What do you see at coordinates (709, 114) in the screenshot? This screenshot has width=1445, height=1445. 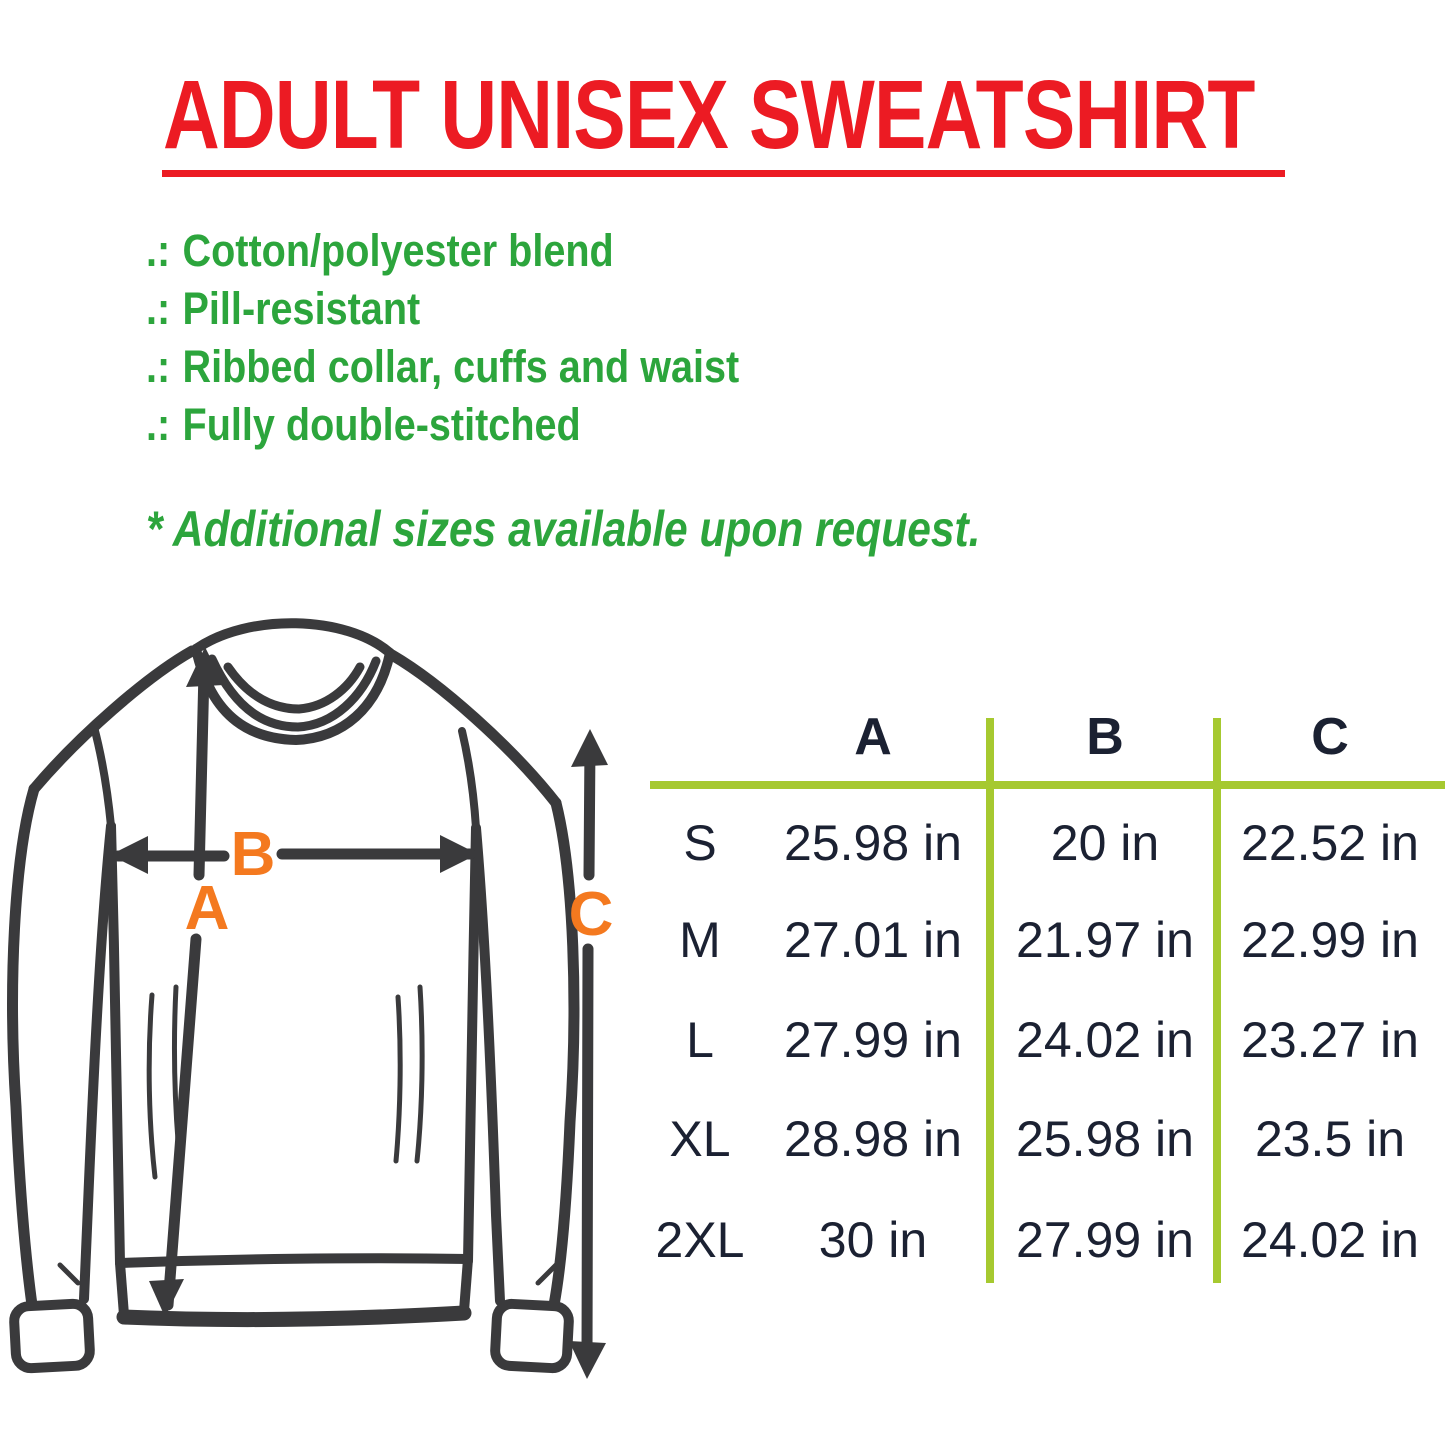 I see `page-title: ADULT UNISEX SWEATSHIRT` at bounding box center [709, 114].